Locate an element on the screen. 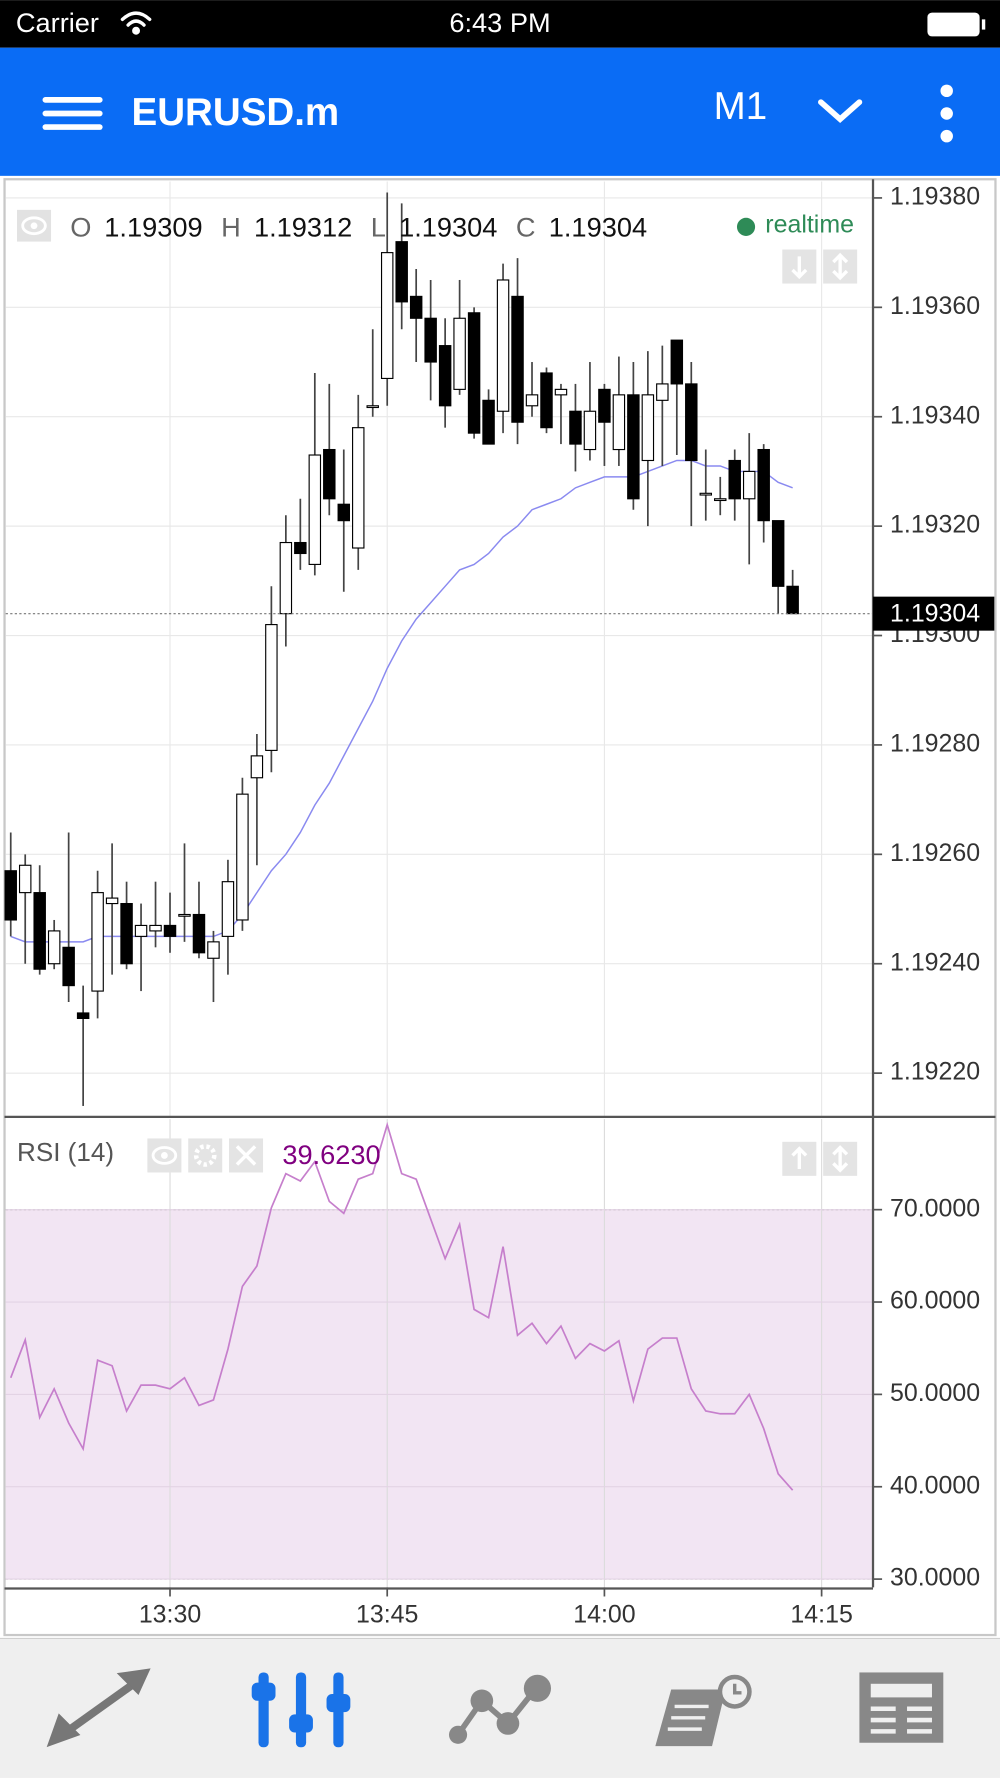 This screenshot has width=1000, height=1778. rsi-tick-label: 60.0000 is located at coordinates (935, 1301).